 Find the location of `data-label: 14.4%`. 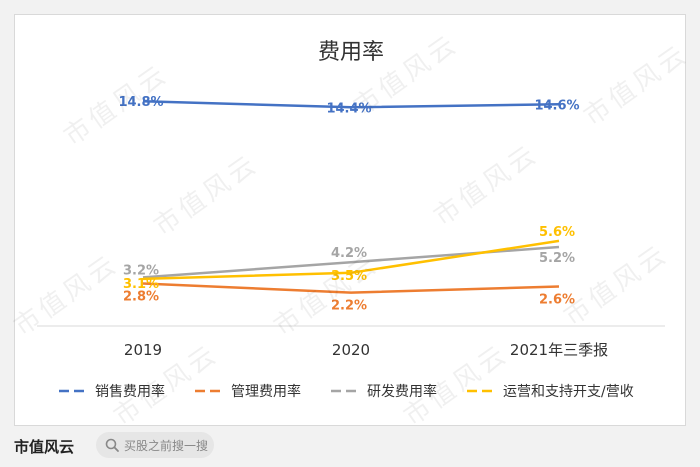

data-label: 14.4% is located at coordinates (348, 108).